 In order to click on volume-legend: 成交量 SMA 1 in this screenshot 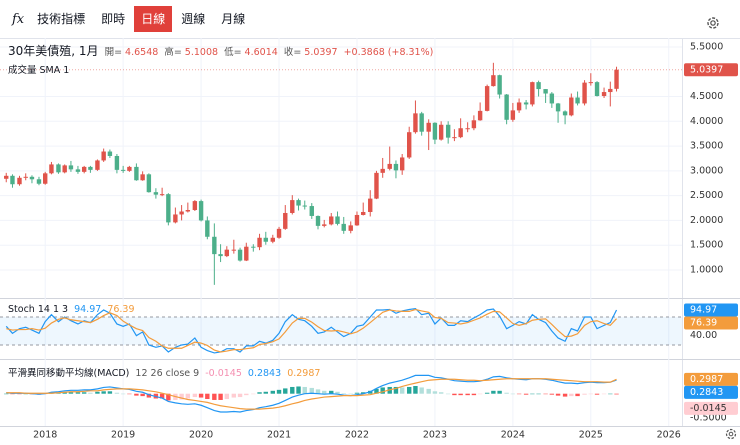, I will do `click(39, 70)`.